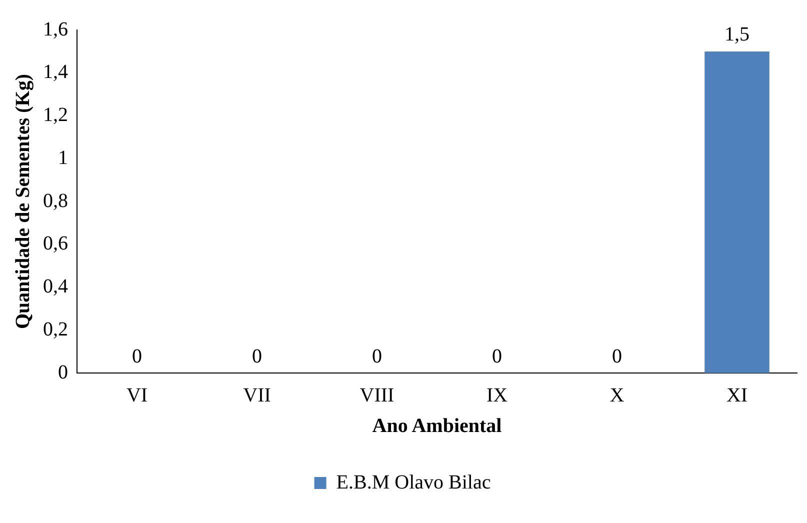 The width and height of the screenshot is (807, 523). I want to click on y-tick-label: 0,6, so click(55, 243).